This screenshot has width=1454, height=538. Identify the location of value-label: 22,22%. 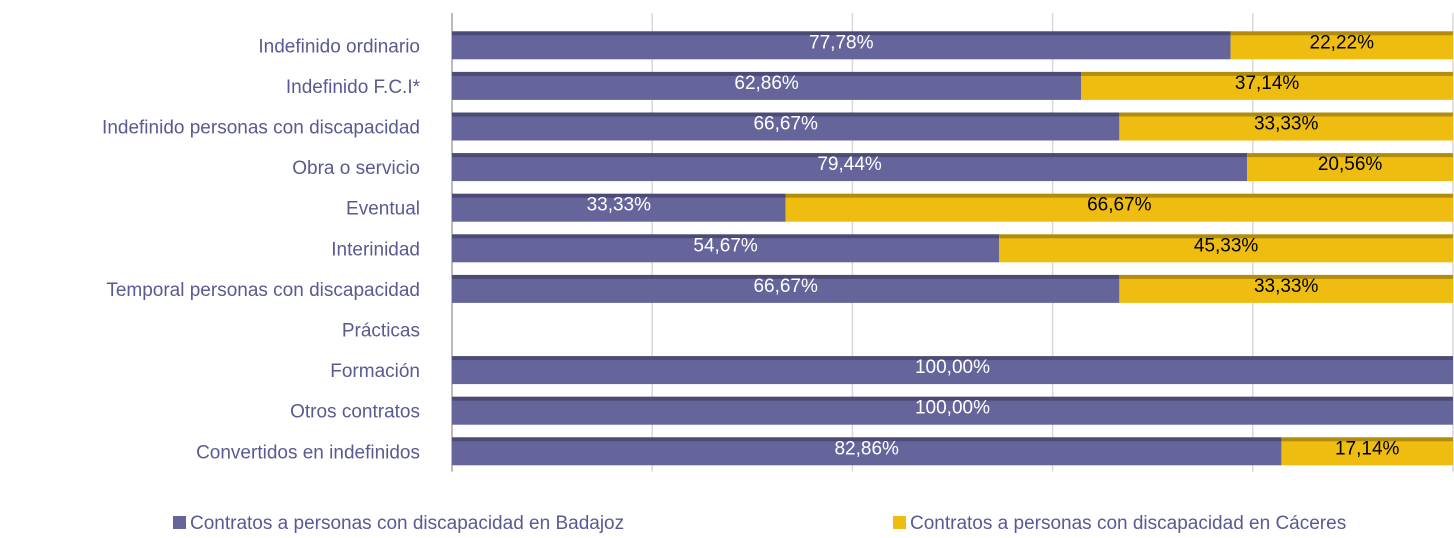
(1342, 42).